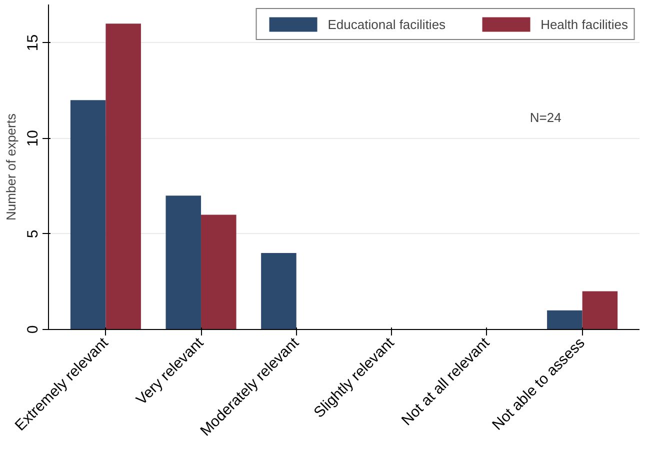 The image size is (649, 451). I want to click on y-tick-label: 0, so click(33, 329).